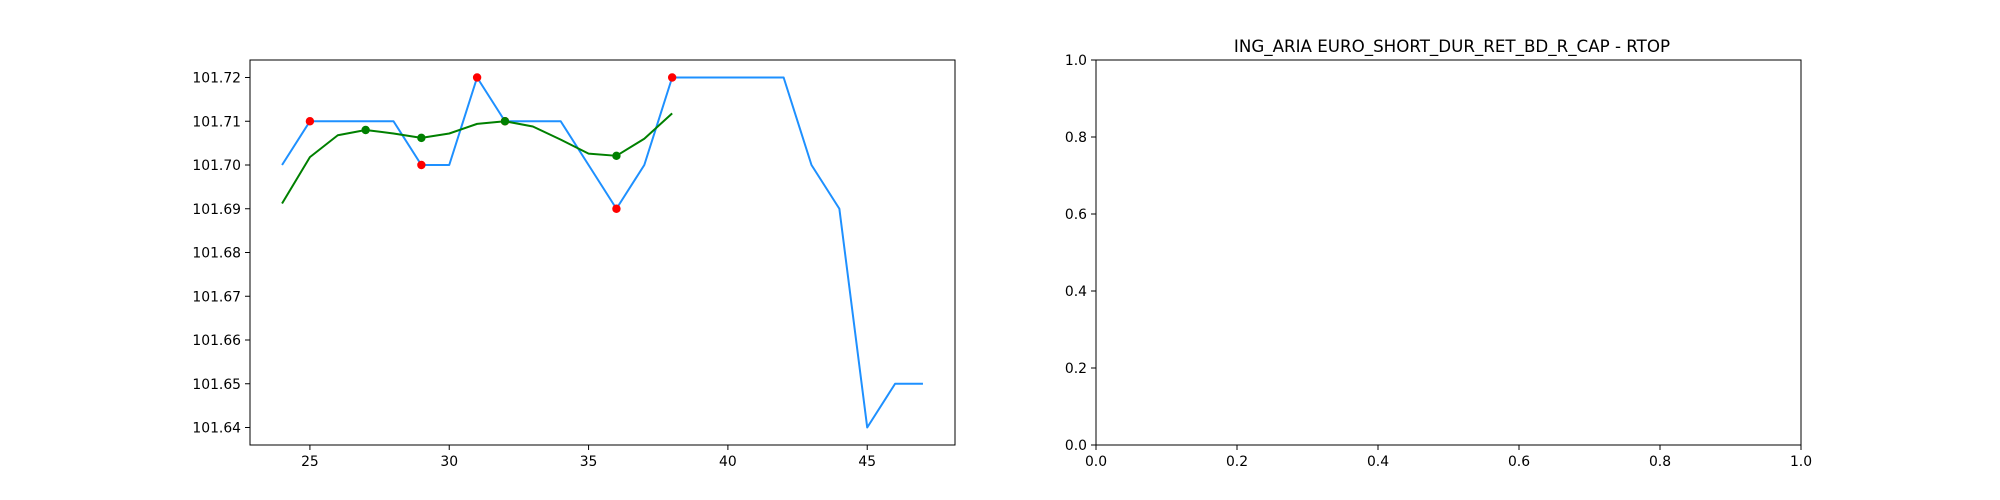 The width and height of the screenshot is (2000, 500). Describe the element at coordinates (216, 79) in the screenshot. I see `left-y-tick-label: 101.72` at that location.